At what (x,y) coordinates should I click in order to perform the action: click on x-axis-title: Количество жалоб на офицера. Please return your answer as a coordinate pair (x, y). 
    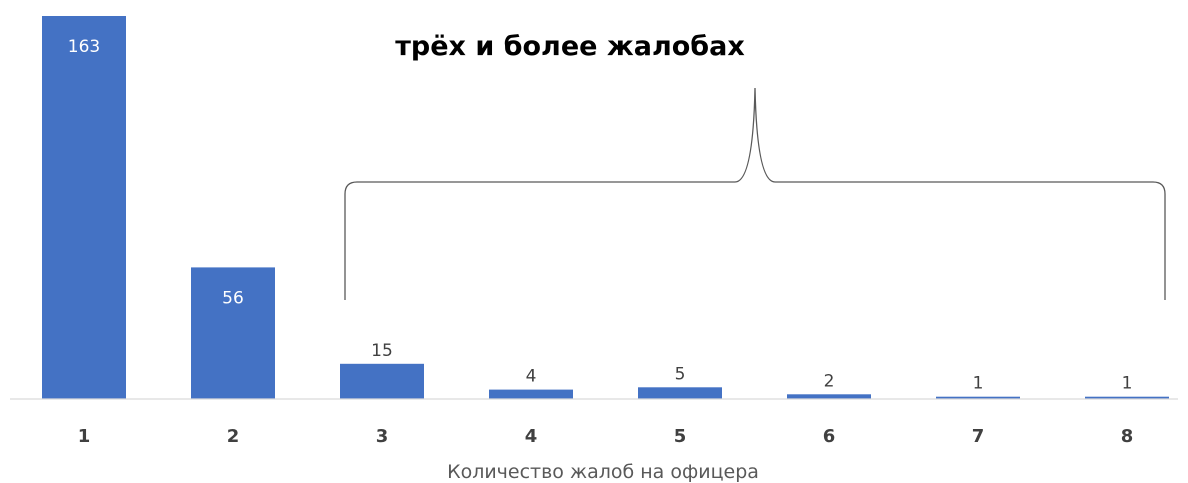
    Looking at the image, I should click on (603, 472).